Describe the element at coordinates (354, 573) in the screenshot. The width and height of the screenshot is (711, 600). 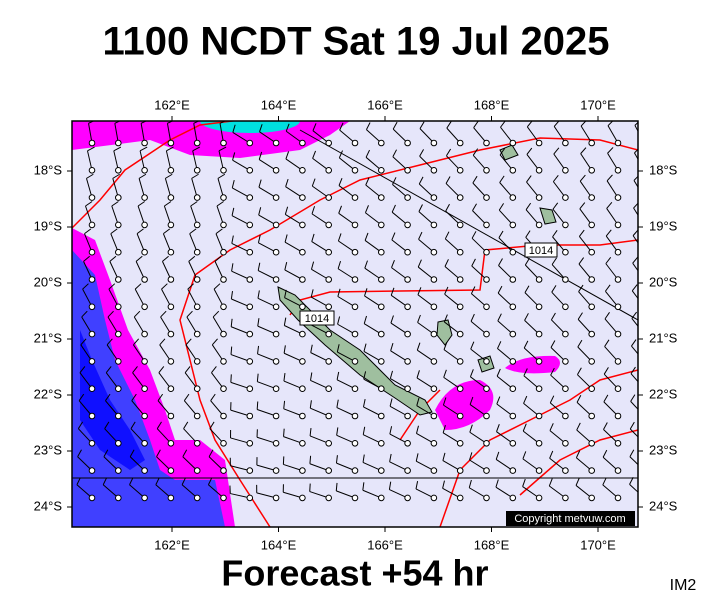
I see `forecast-label: Forecast +54 hr` at that location.